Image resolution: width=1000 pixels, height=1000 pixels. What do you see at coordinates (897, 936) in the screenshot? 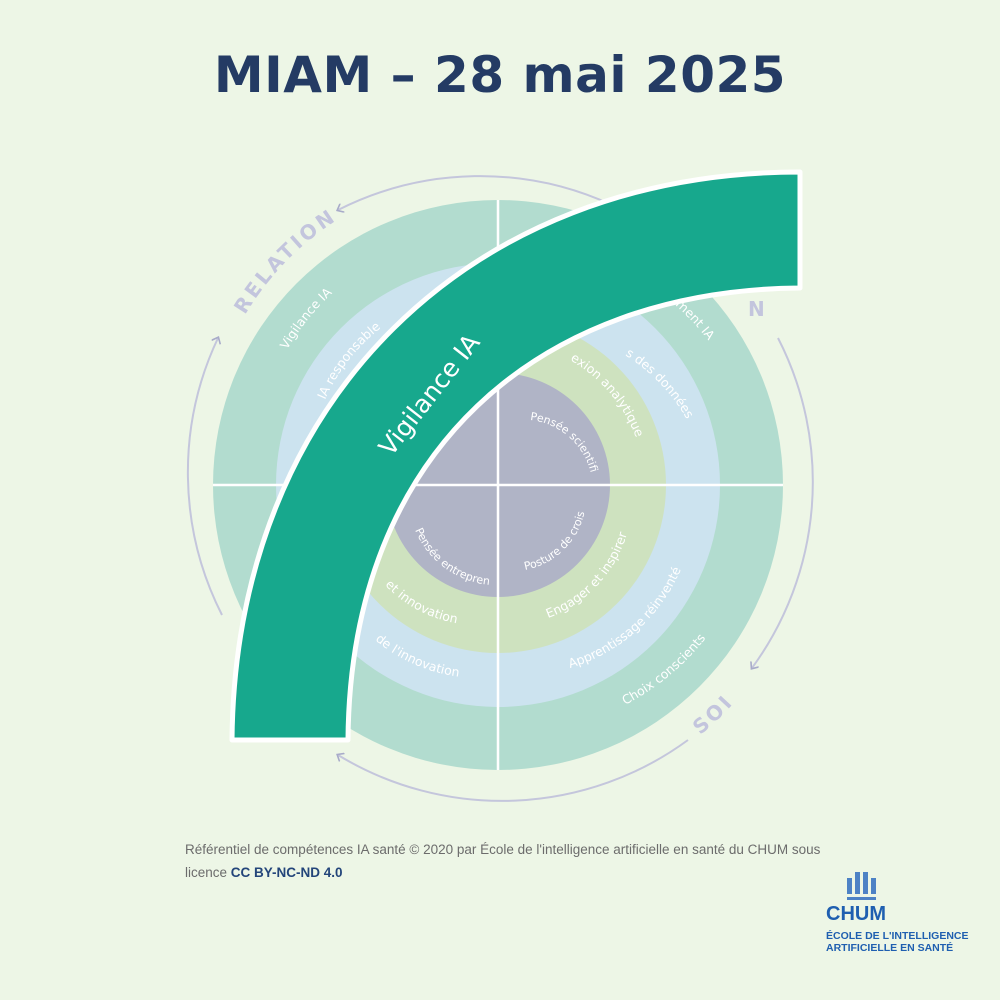
I see `logo-subtitle-line1: ÉCOLE DE L'INTELLIGENCE` at bounding box center [897, 936].